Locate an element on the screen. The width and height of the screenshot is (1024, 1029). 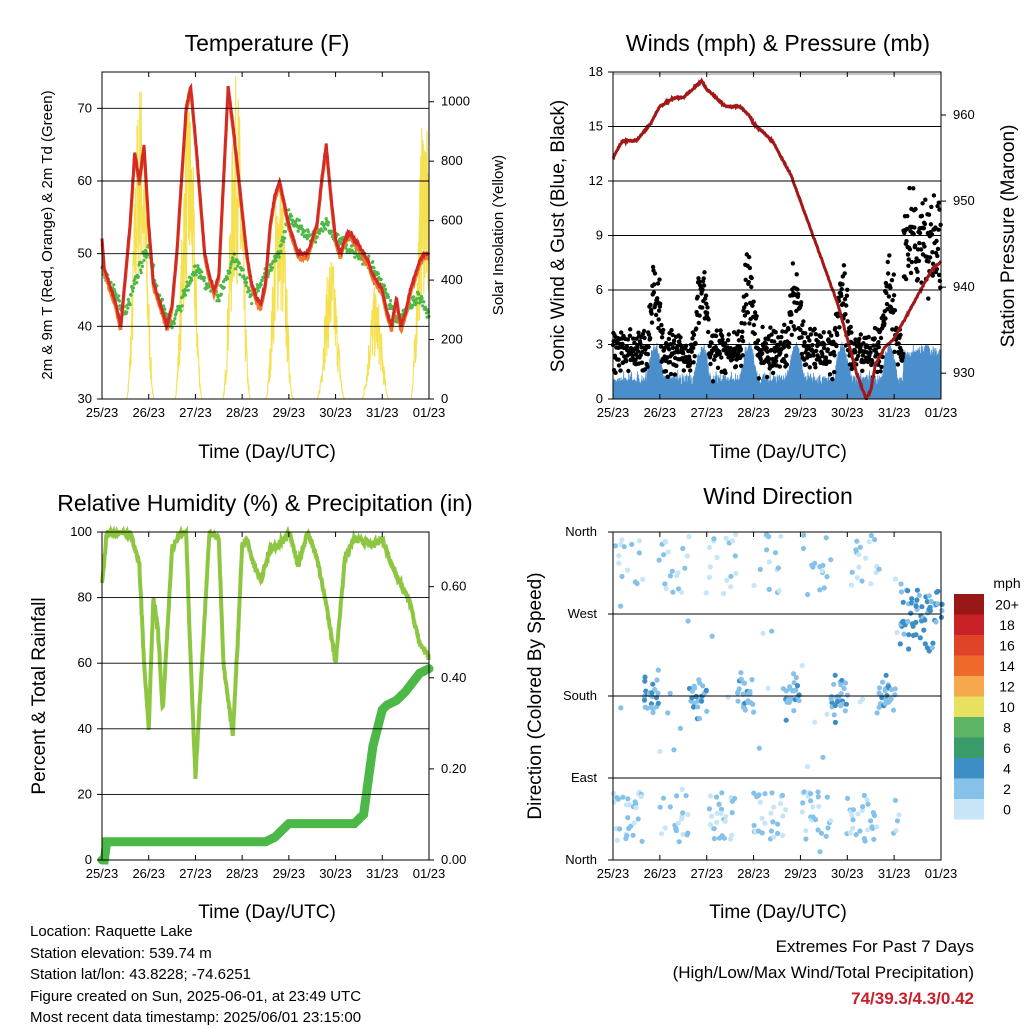
direction-xtick-label: 25/23 is located at coordinates (613, 873).